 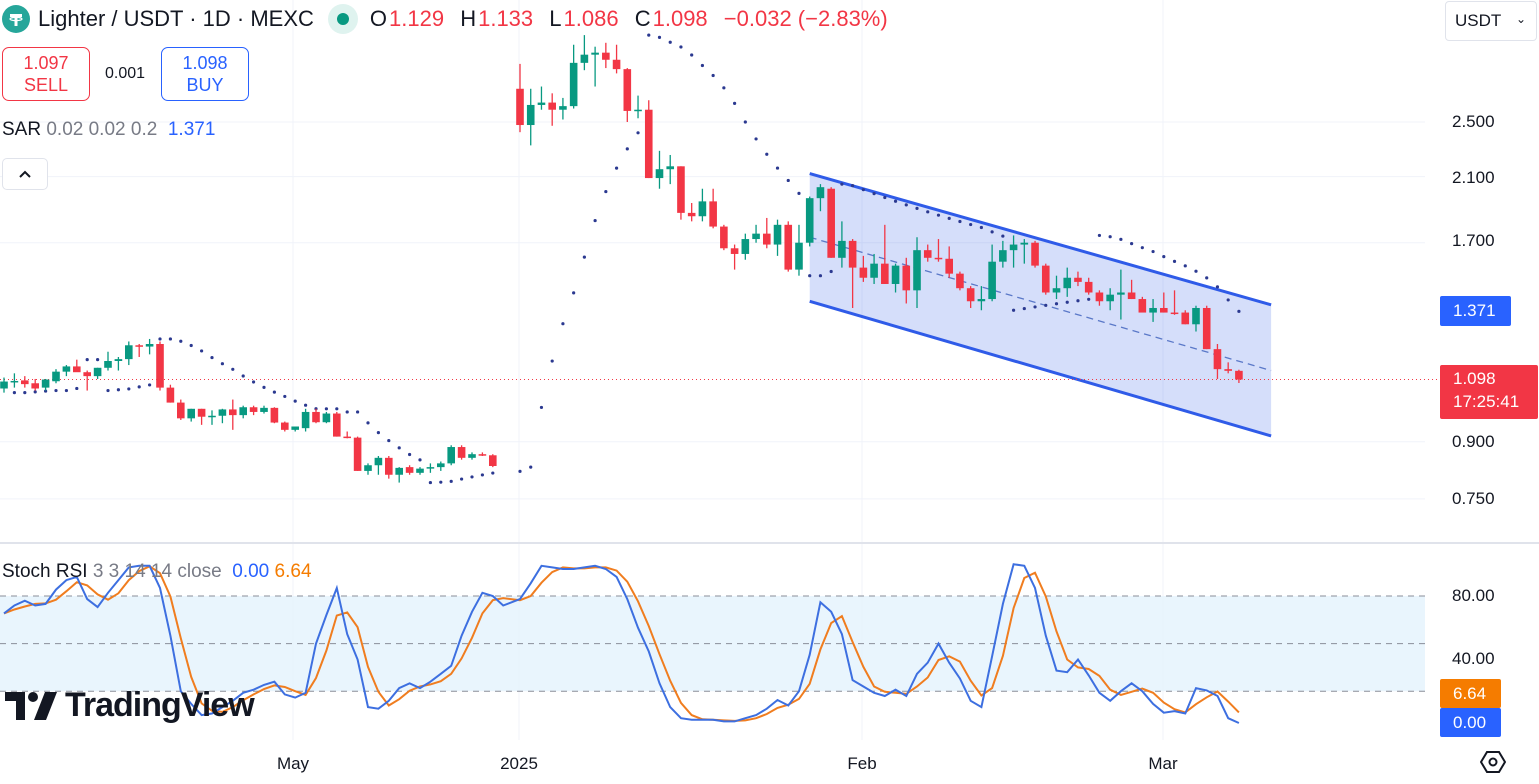 I want to click on parallel-channel, so click(x=1040, y=305).